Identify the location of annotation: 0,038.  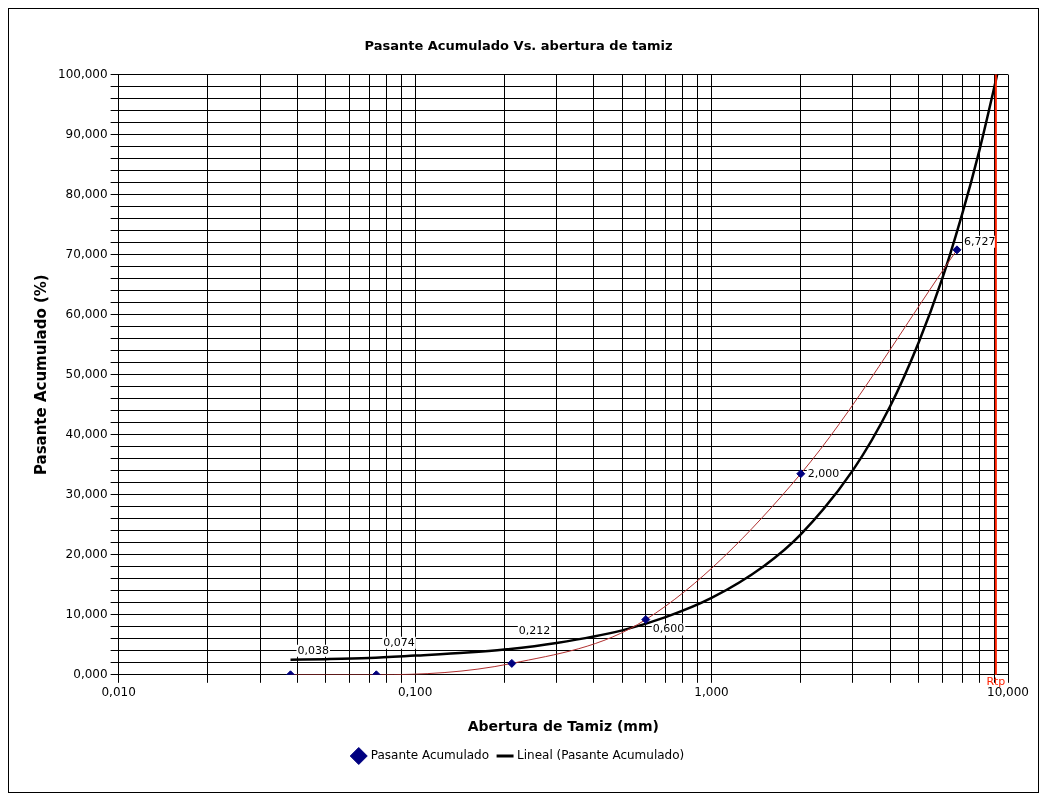
(313, 650).